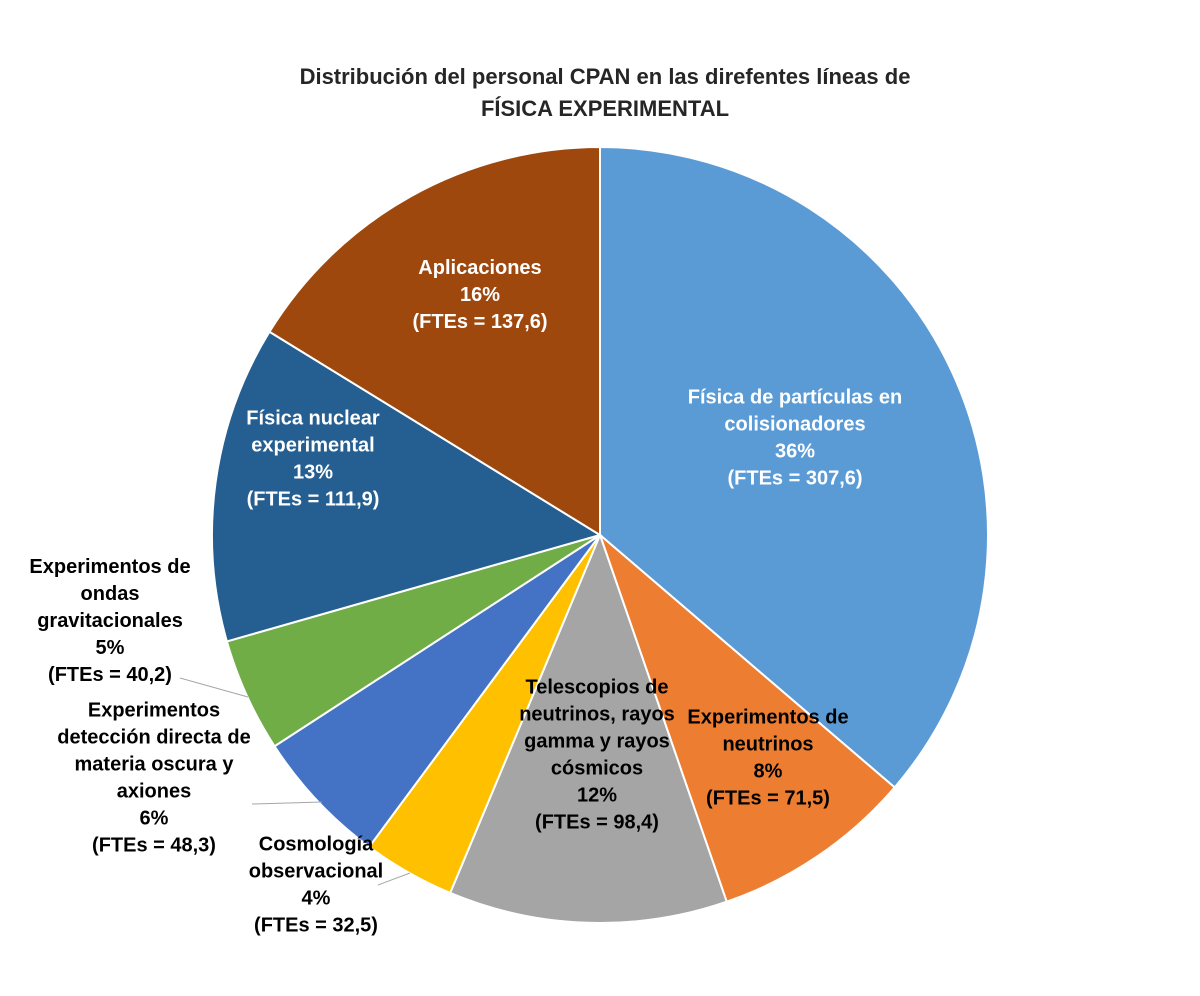 This screenshot has height=996, width=1200. Describe the element at coordinates (597, 742) in the screenshot. I see `slice-label-line: gamma y rayos` at that location.